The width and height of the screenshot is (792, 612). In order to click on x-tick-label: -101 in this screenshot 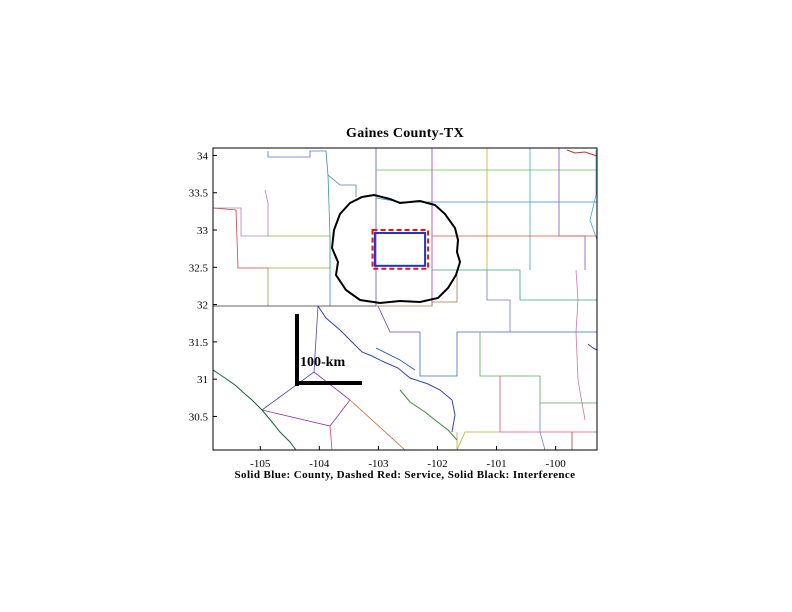, I will do `click(496, 464)`.